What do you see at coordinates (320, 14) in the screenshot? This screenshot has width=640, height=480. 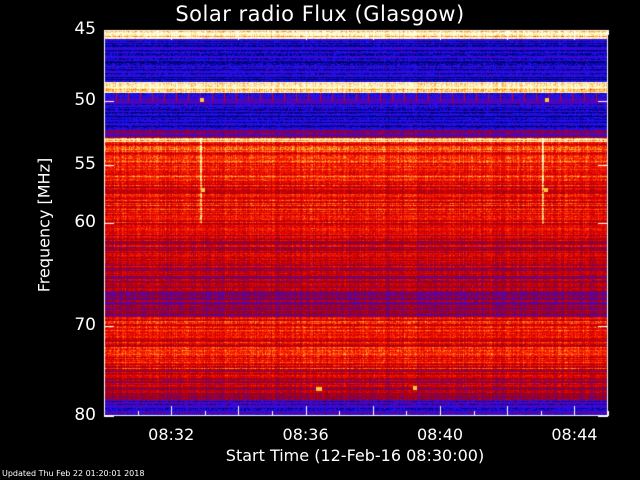 I see `chart-title: Solar radio Flux (Glasgow)` at bounding box center [320, 14].